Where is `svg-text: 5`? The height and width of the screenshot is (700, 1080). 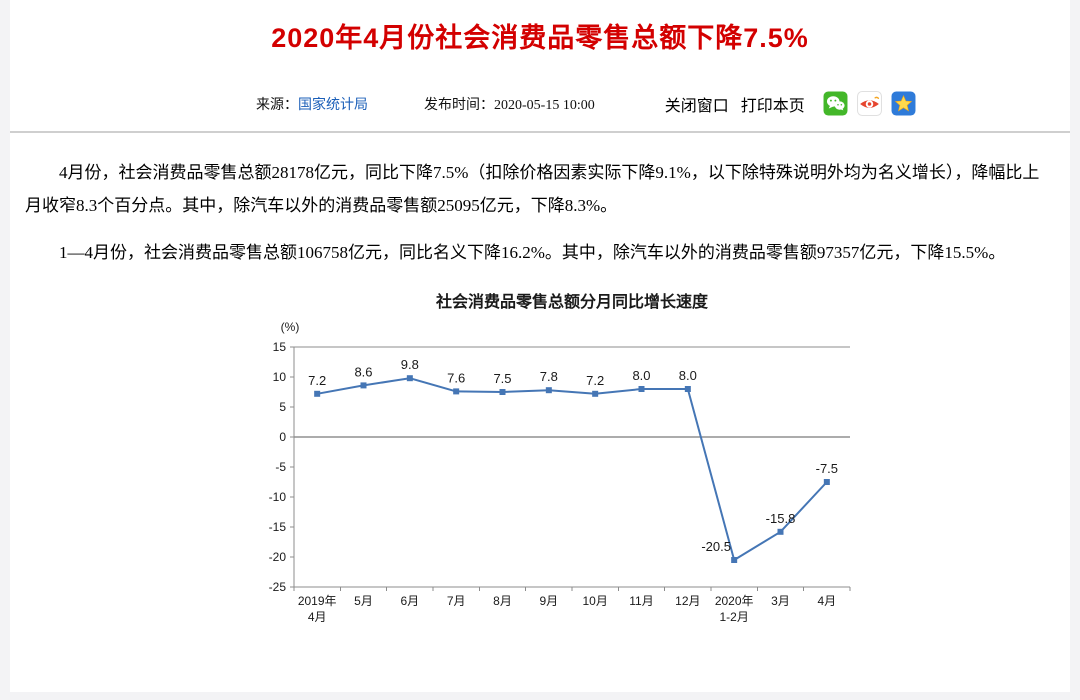
svg-text: 5 is located at coordinates (282, 407).